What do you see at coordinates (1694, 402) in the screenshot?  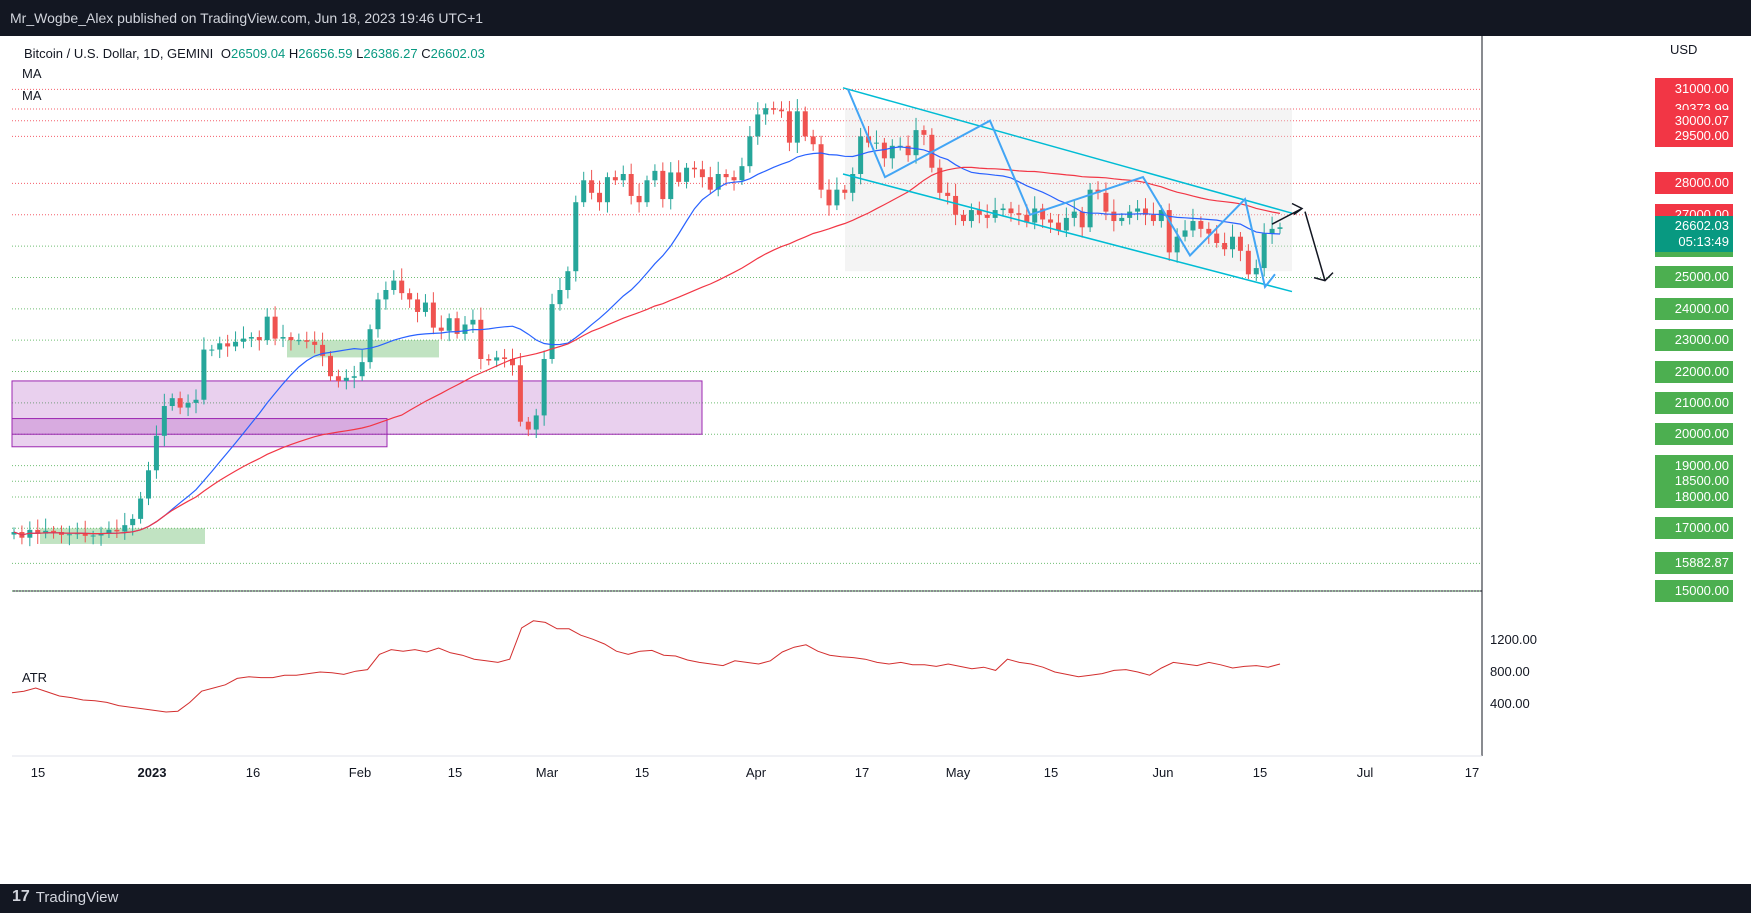 I see `support-level-tag: 21000.00` at bounding box center [1694, 402].